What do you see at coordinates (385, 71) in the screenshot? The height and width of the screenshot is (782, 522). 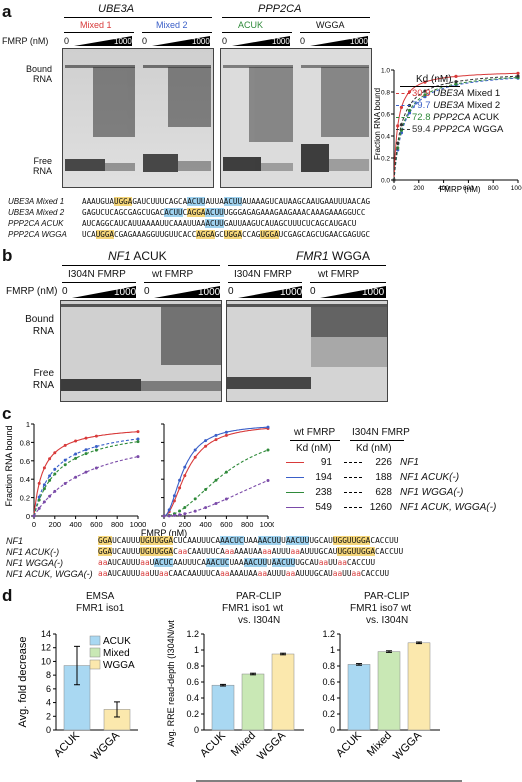 I see `plot-a-ytick: 1.0` at bounding box center [385, 71].